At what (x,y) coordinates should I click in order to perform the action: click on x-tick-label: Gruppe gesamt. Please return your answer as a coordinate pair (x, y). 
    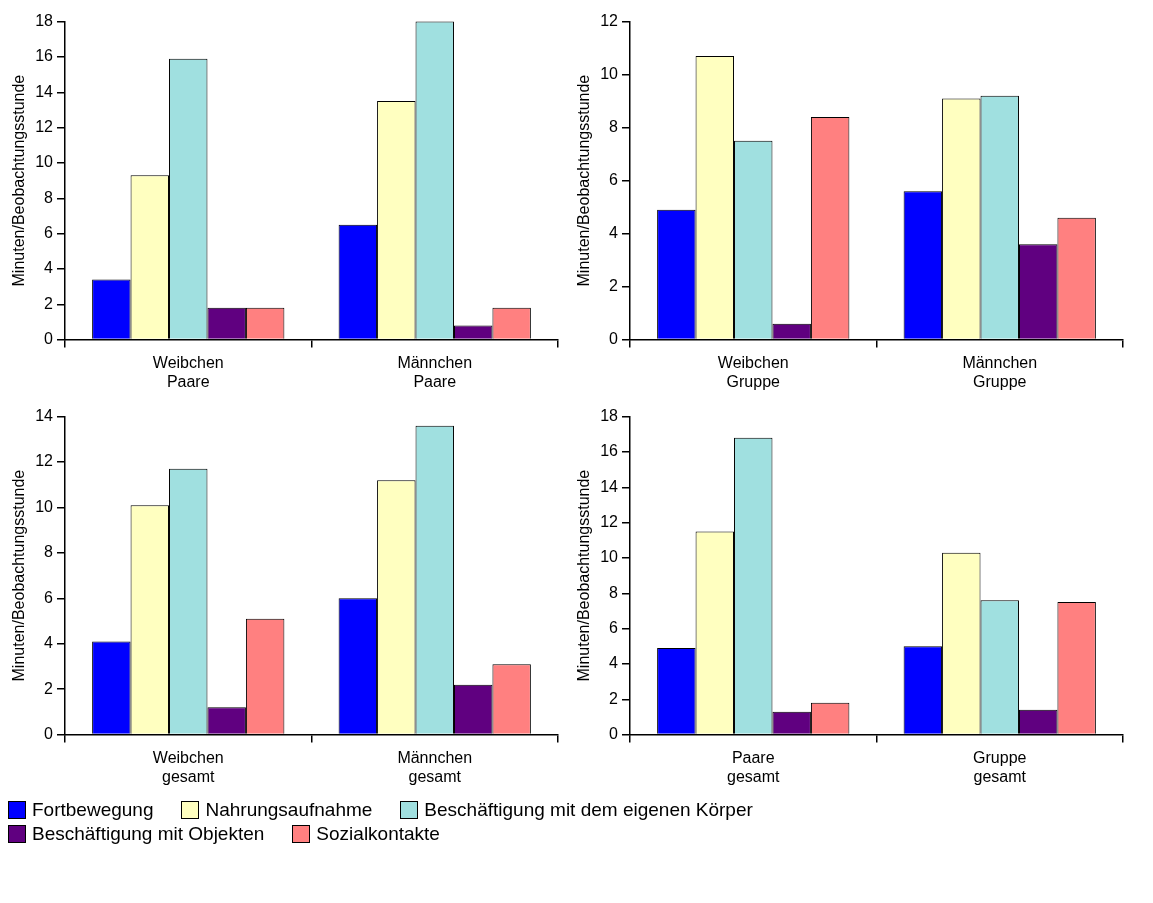
    Looking at the image, I should click on (1000, 766).